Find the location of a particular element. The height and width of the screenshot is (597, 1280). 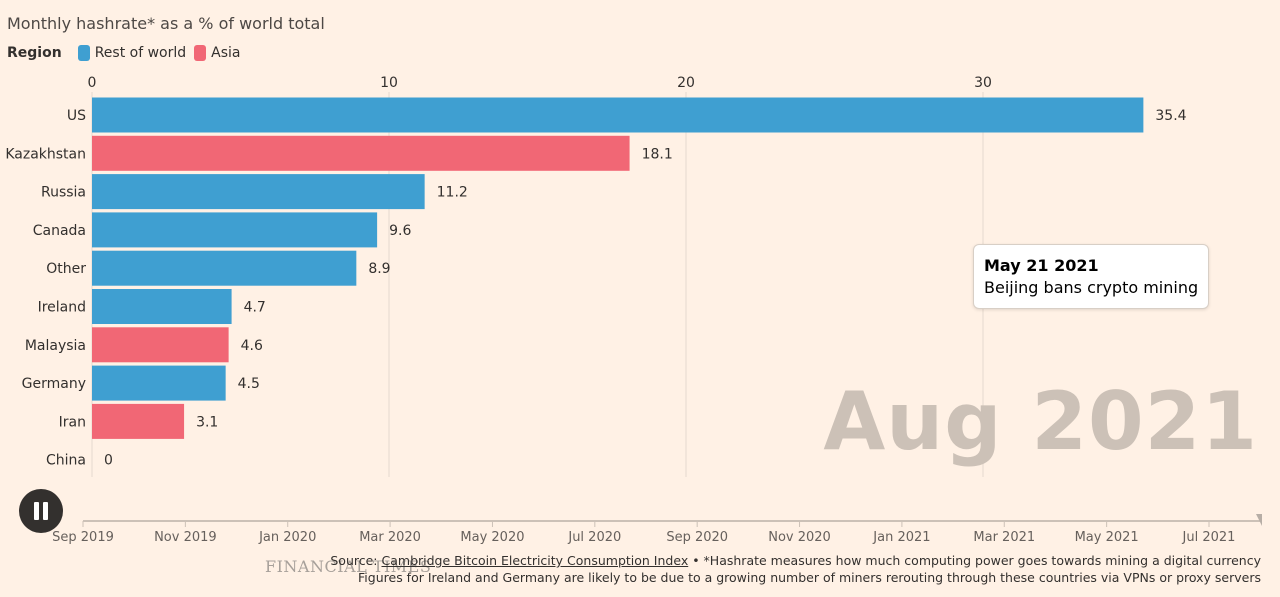

bar-kazakhstan is located at coordinates (361, 153).